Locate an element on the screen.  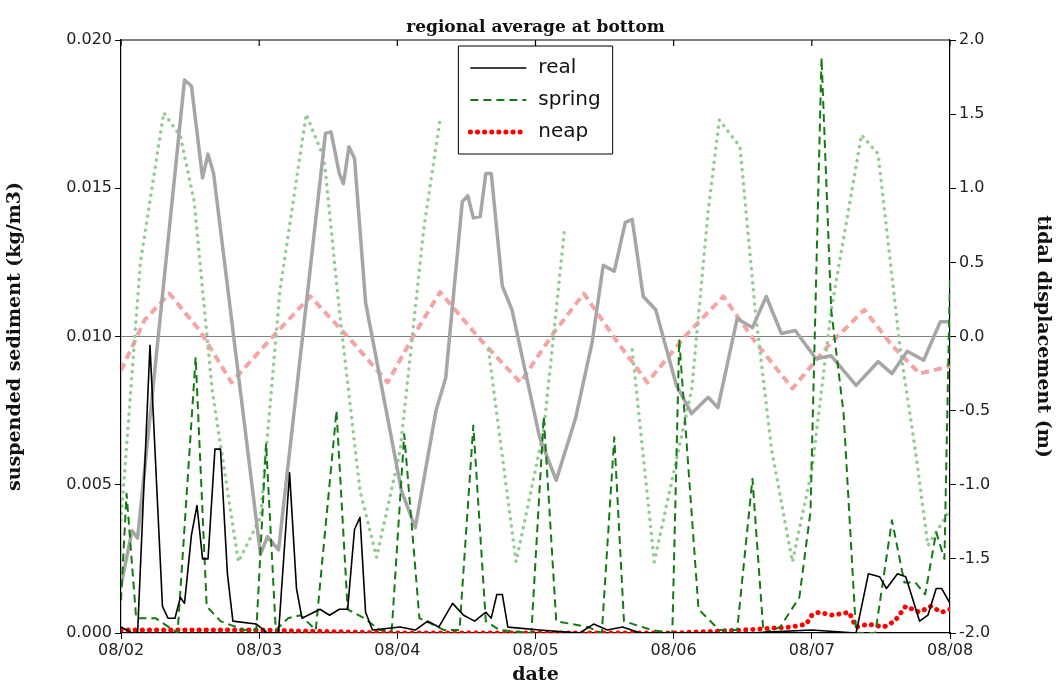
legend-label: neap is located at coordinates (563, 130).